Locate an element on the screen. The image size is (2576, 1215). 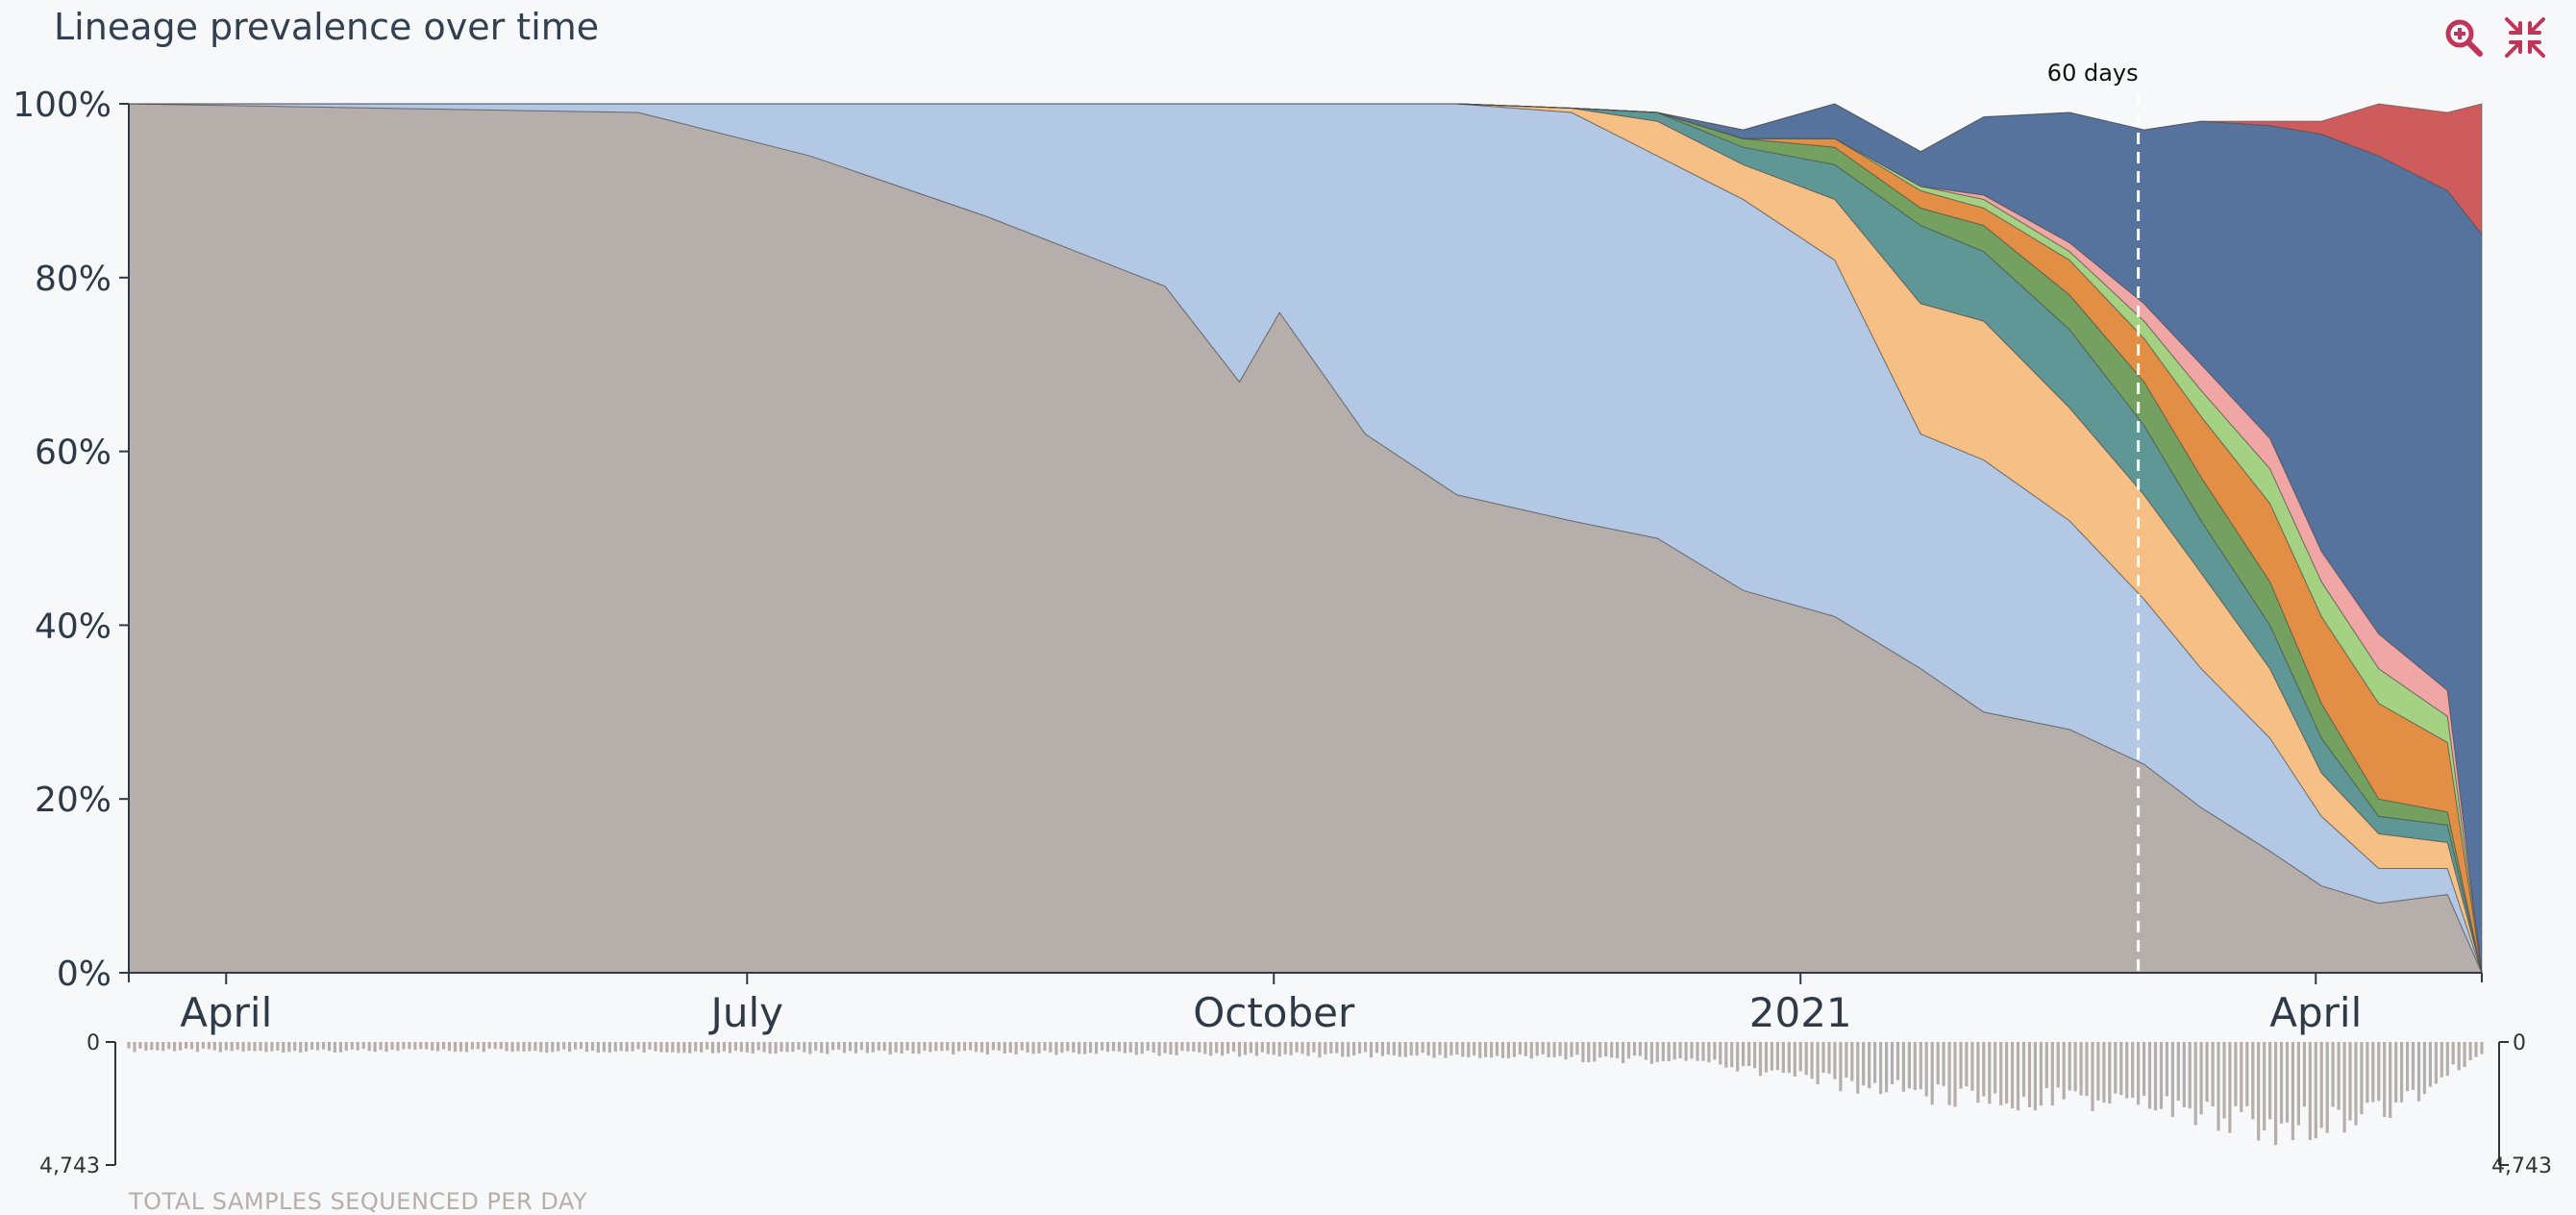
x-tick-label: July is located at coordinates (746, 1012).